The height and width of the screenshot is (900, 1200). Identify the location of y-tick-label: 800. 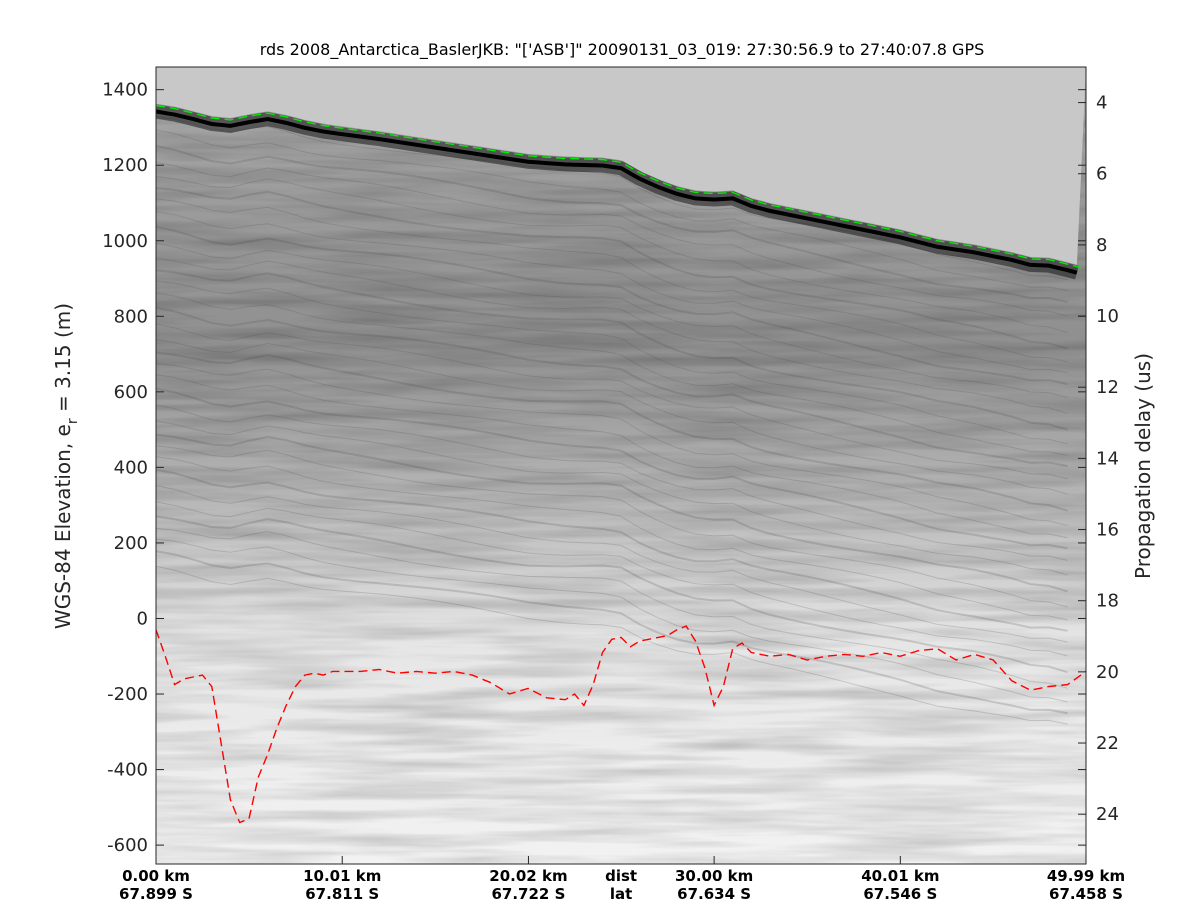
(131, 316).